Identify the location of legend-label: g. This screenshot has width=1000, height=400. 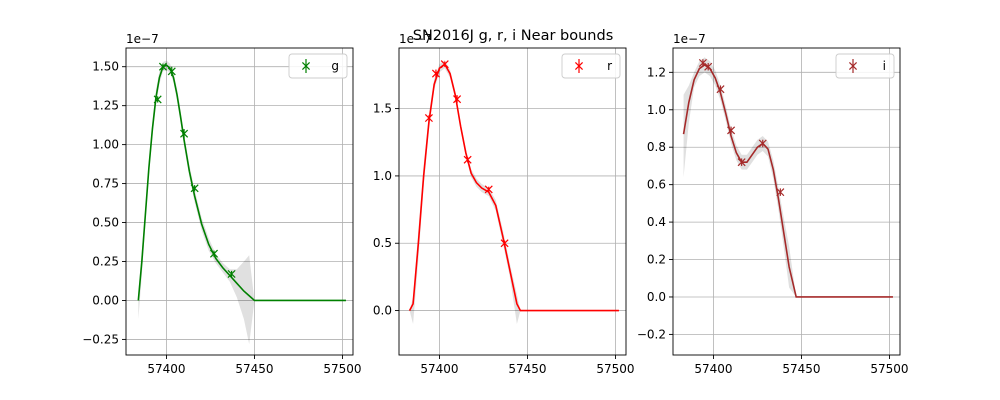
(335, 66).